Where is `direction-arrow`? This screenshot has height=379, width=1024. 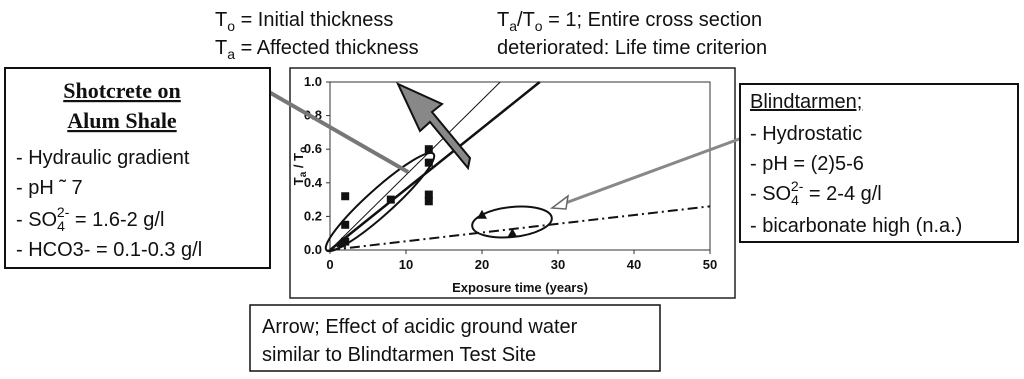
direction-arrow is located at coordinates (433, 126).